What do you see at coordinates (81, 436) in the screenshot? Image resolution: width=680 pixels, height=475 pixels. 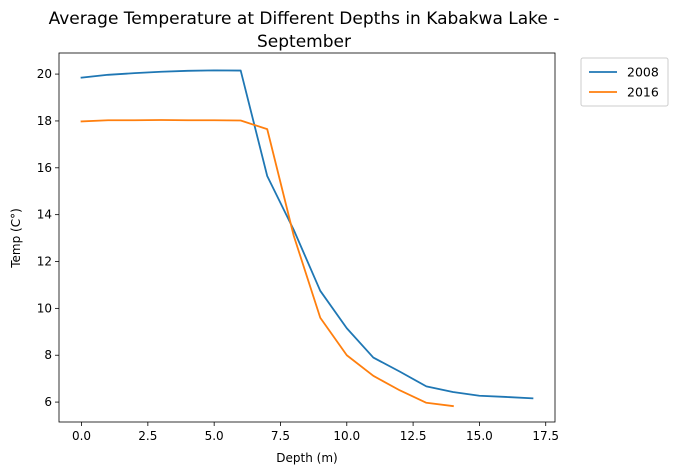 I see `x-tick-label: 0.0` at bounding box center [81, 436].